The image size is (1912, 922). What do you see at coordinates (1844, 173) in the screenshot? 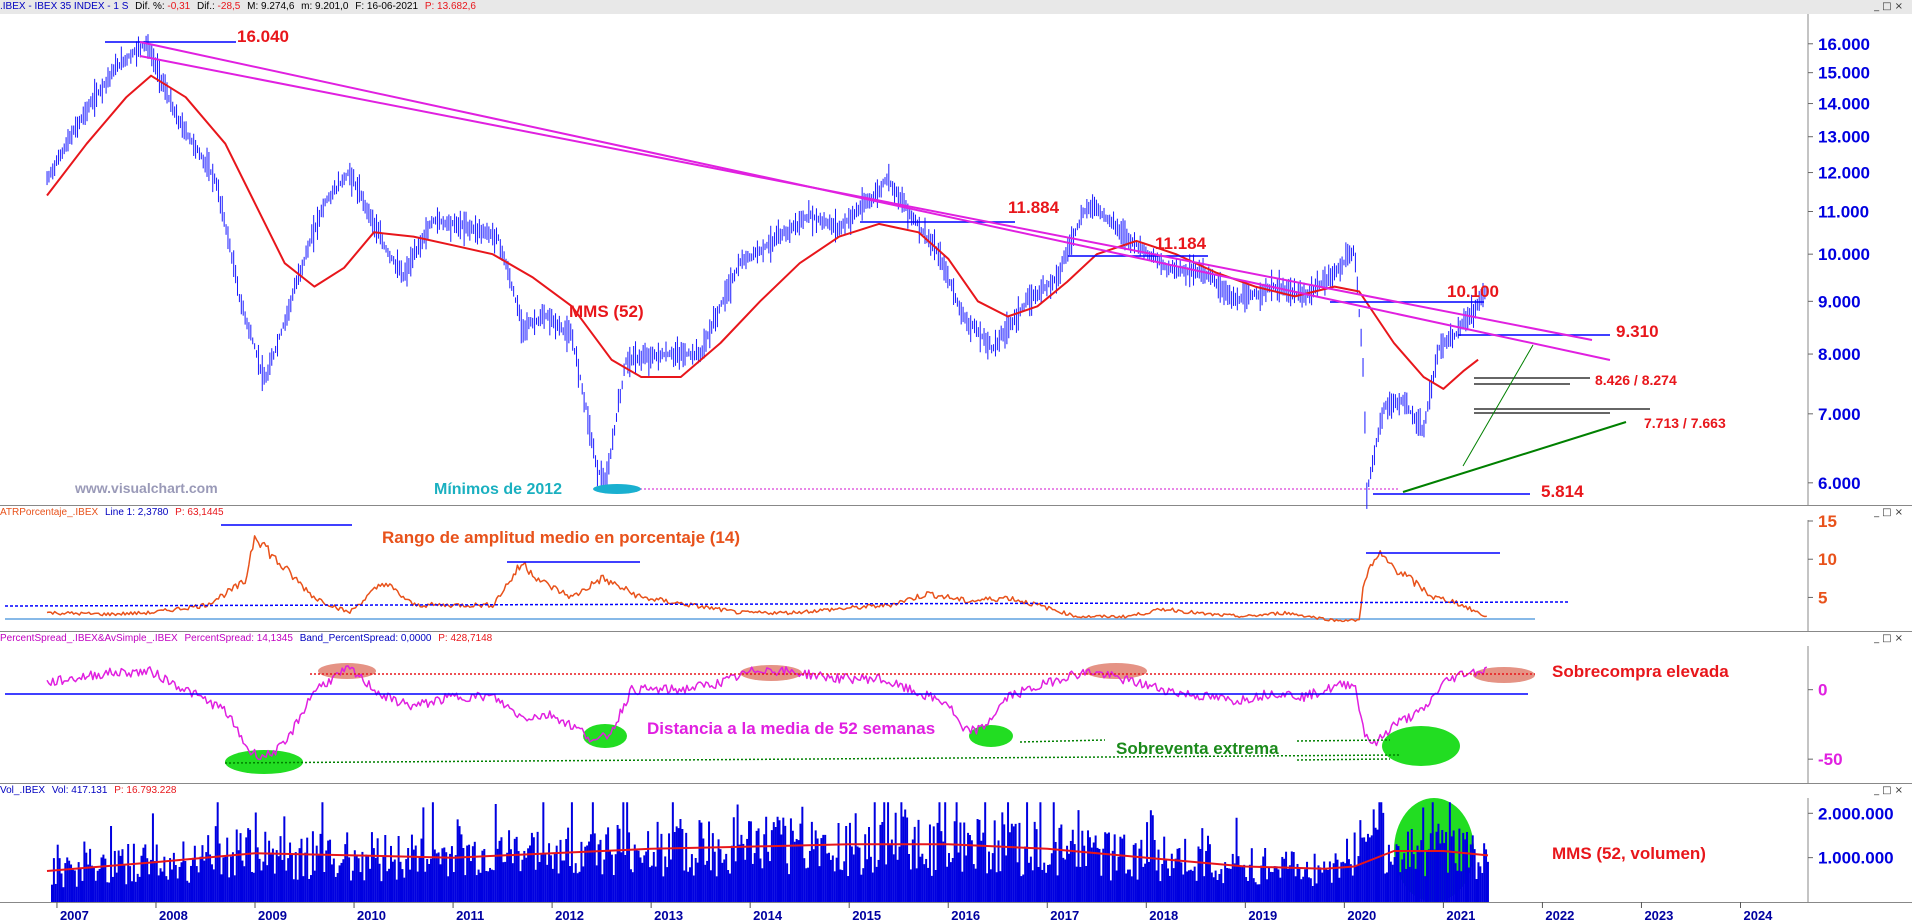
I see `y-tick-label: 12.000` at bounding box center [1844, 173].